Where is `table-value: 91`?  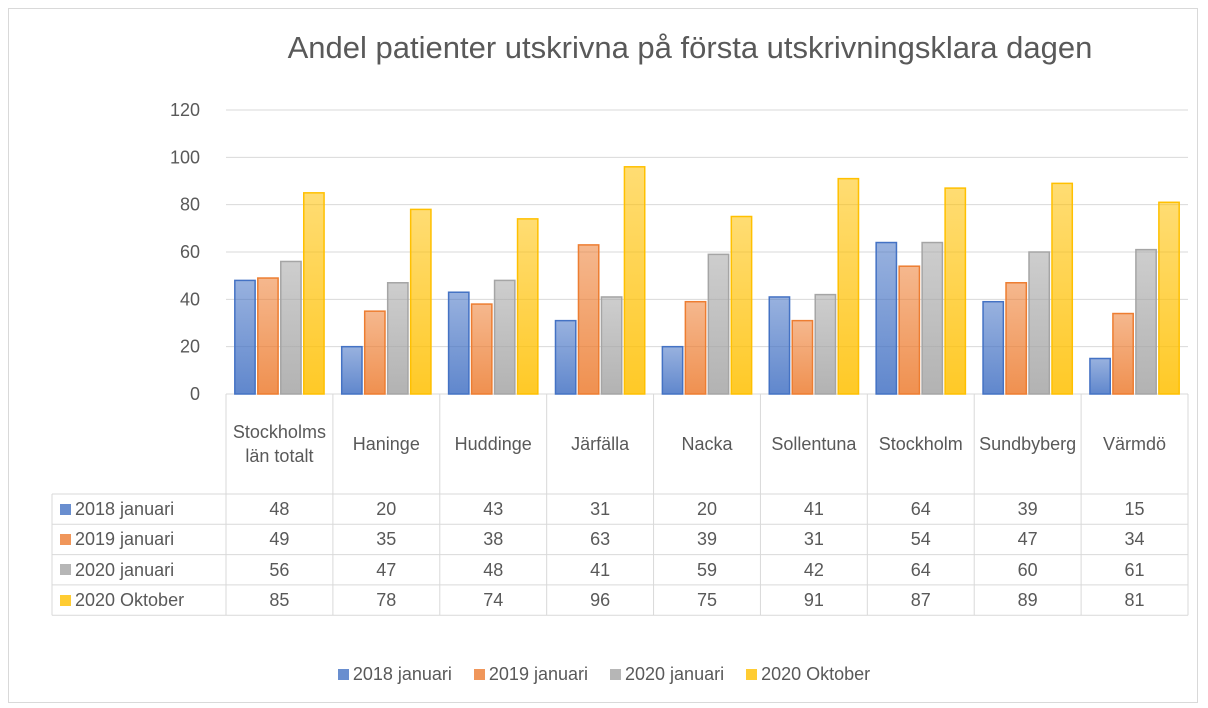
table-value: 91 is located at coordinates (813, 600).